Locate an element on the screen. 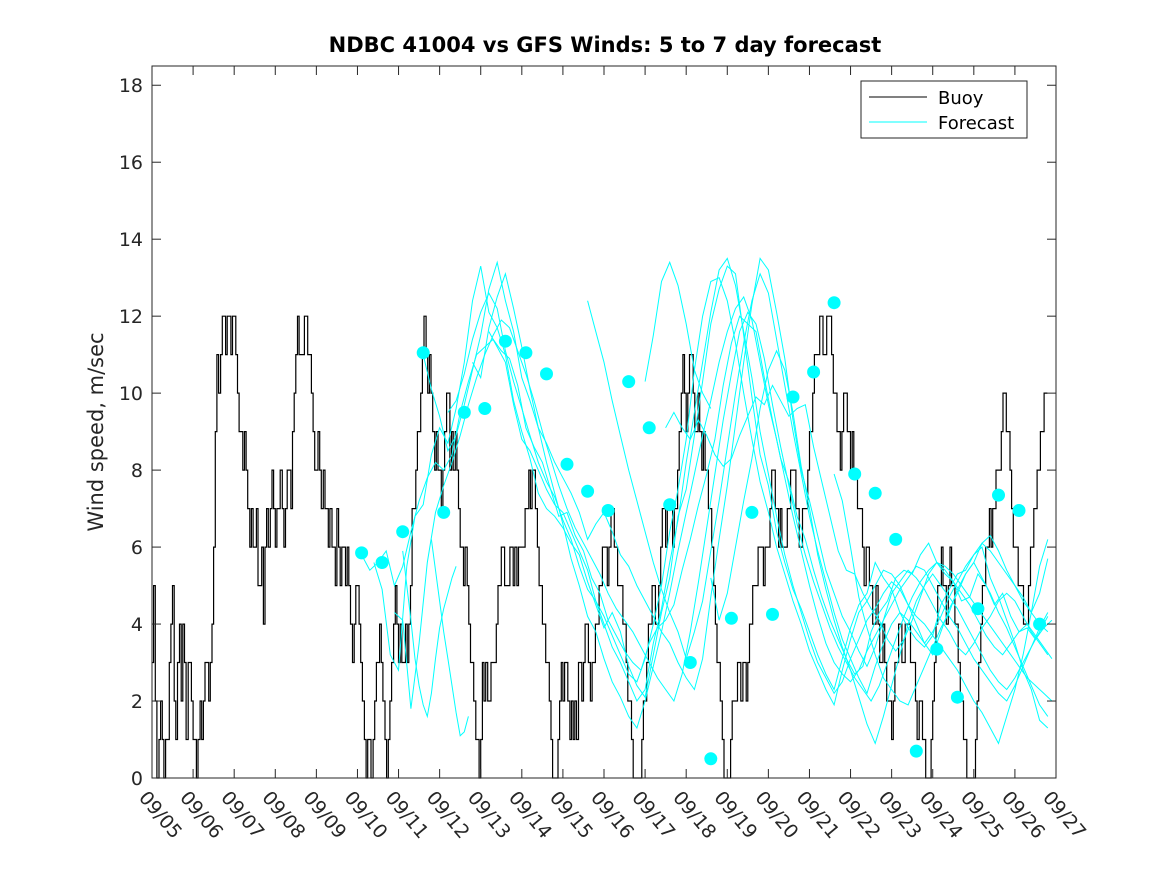 This screenshot has height=875, width=1167. y-tick-label: 18 is located at coordinates (131, 86).